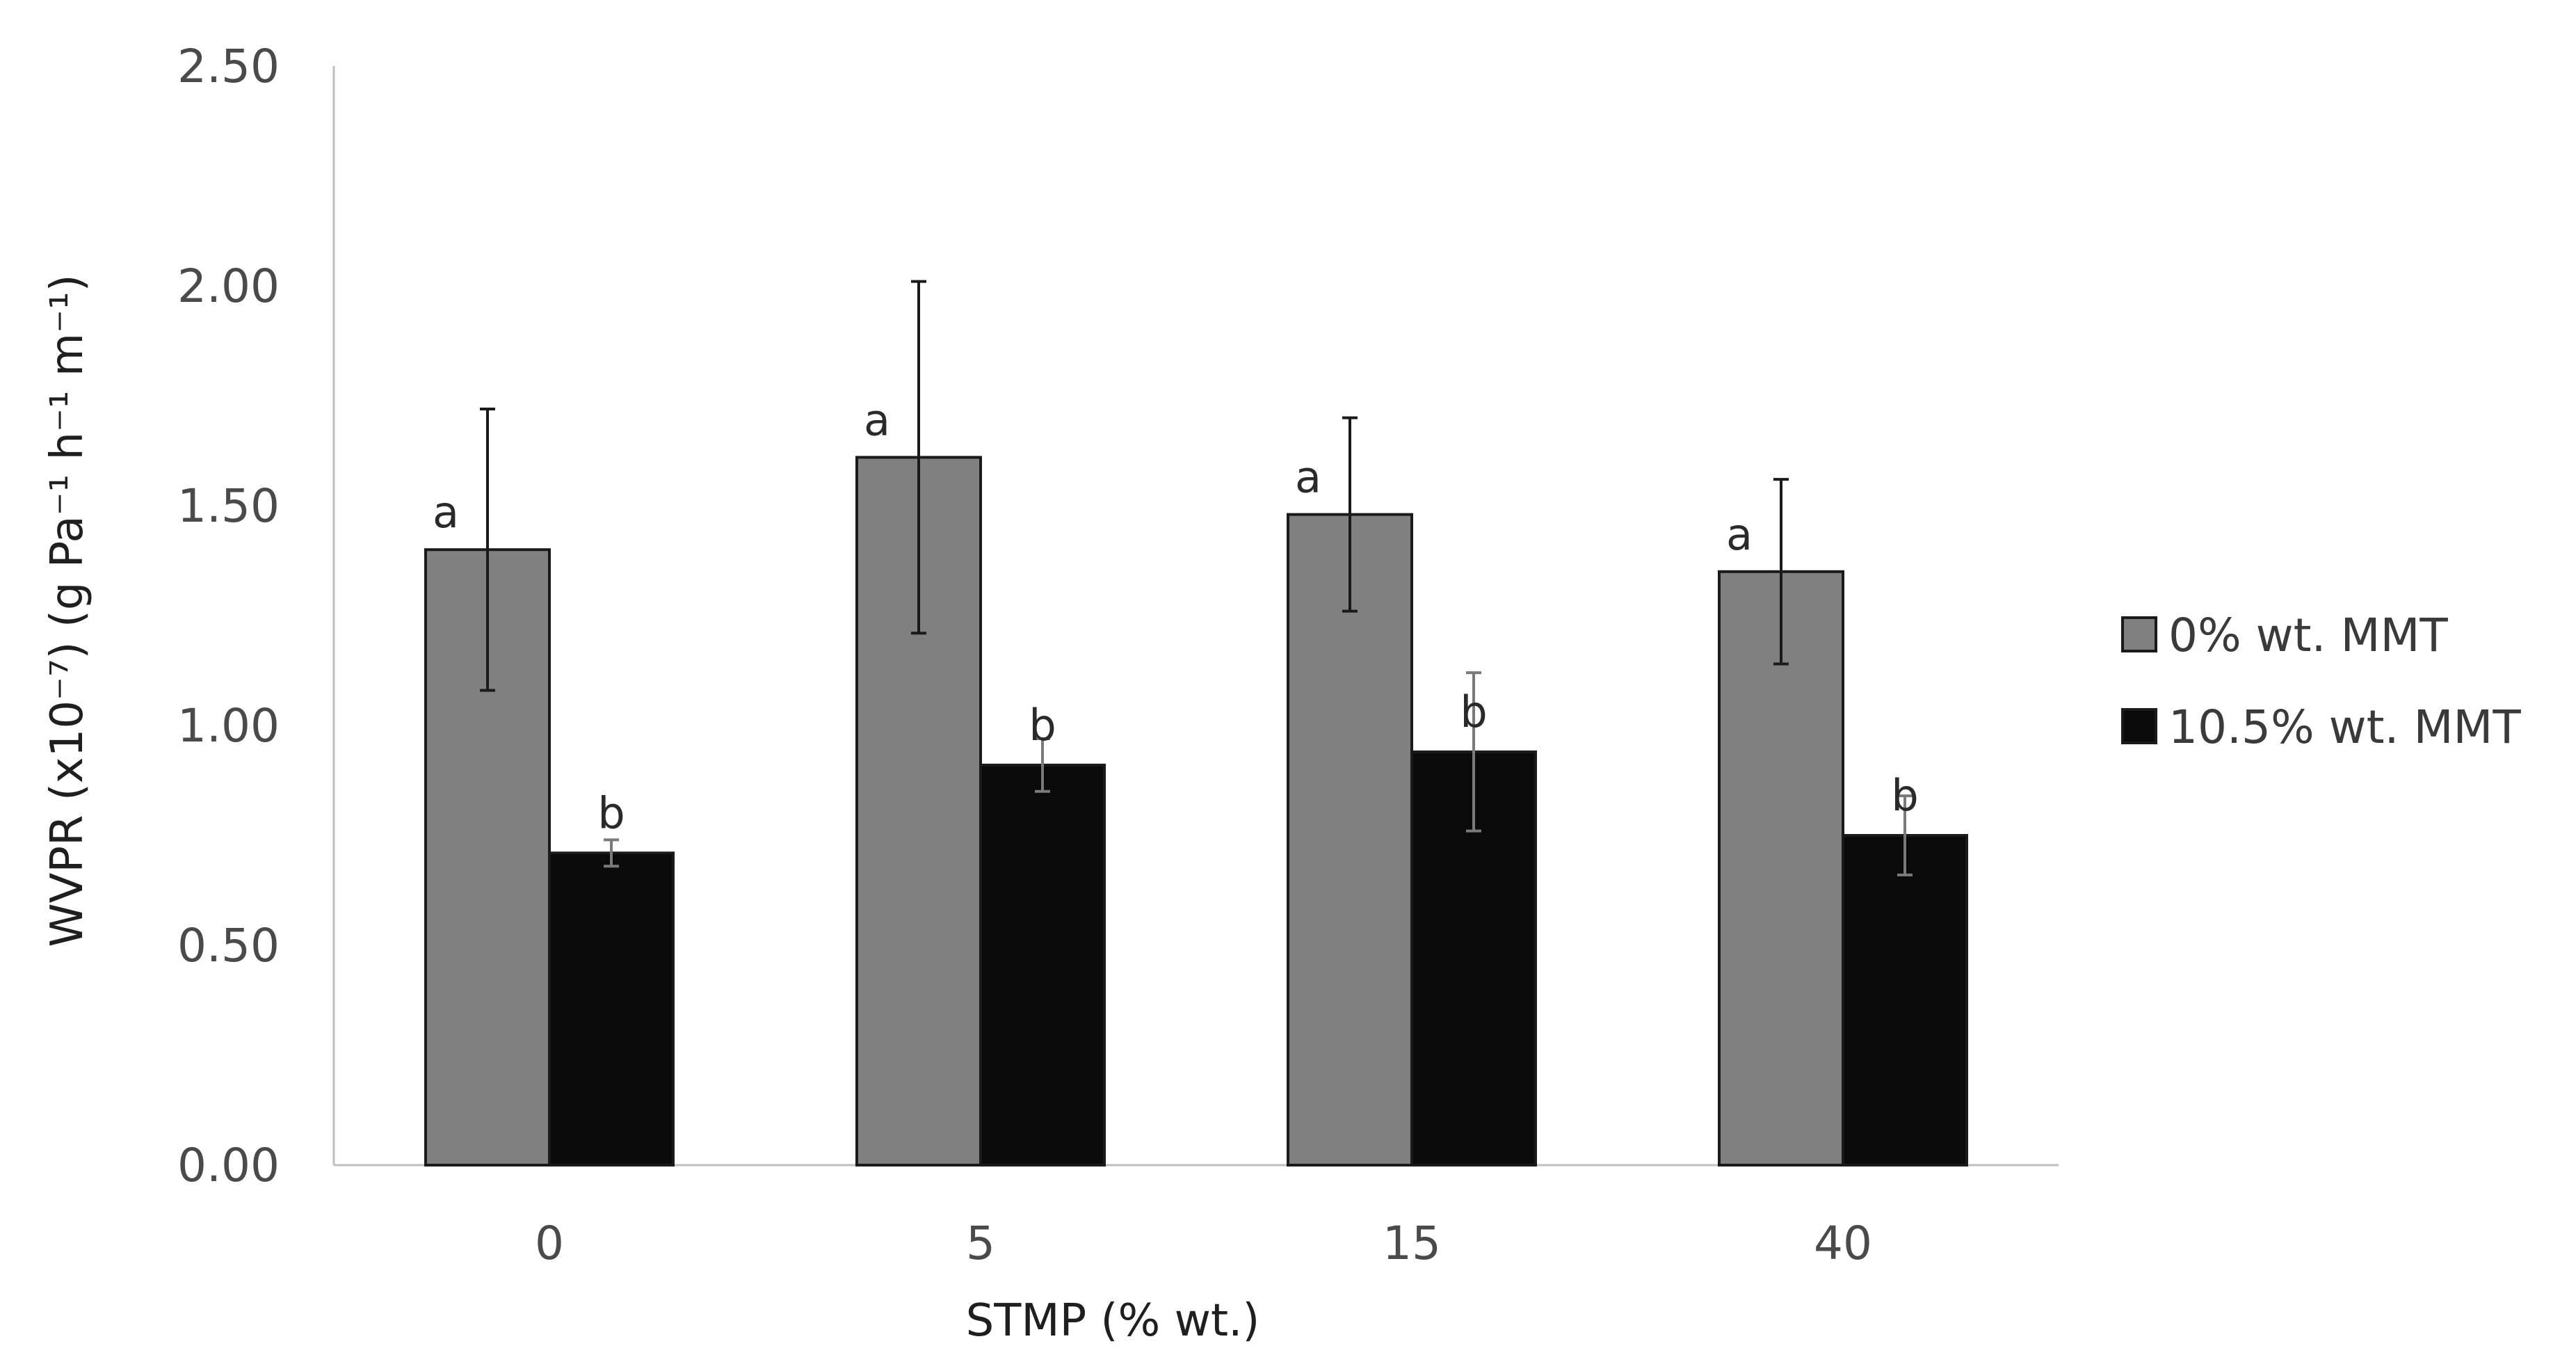 The height and width of the screenshot is (1371, 2576). What do you see at coordinates (1113, 1321) in the screenshot?
I see `x-axis-title: STMP (% wt.)` at bounding box center [1113, 1321].